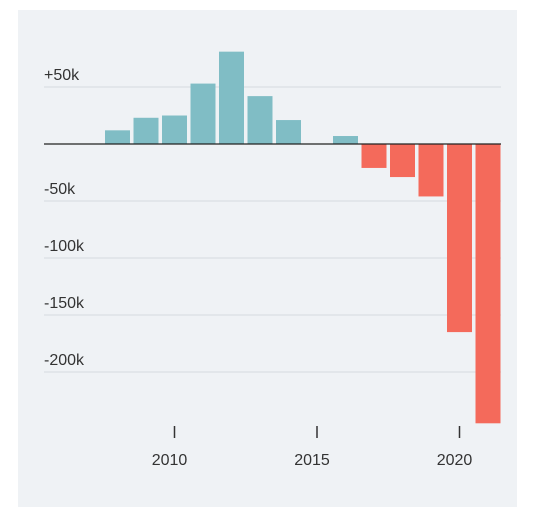 The image size is (535, 523). Describe the element at coordinates (312, 460) in the screenshot. I see `x-tick-label: 2015` at that location.